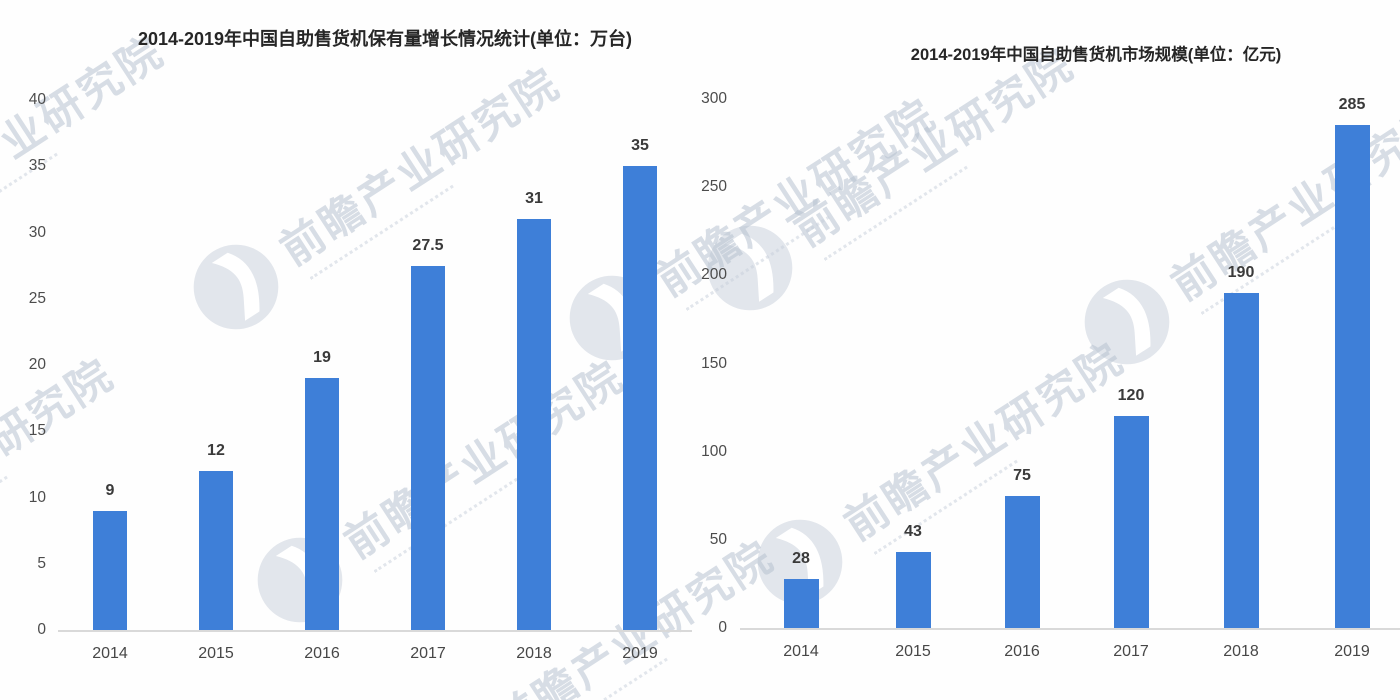 Image resolution: width=1400 pixels, height=700 pixels. Describe the element at coordinates (913, 651) in the screenshot. I see `right-chart-xlabel-2015: 2015` at that location.